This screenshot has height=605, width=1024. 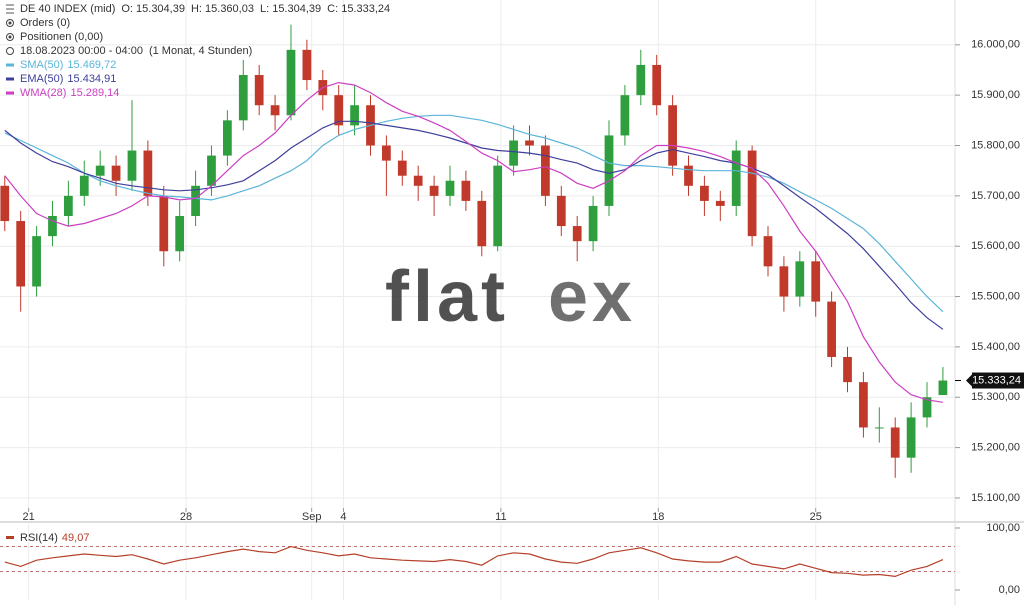 What do you see at coordinates (41, 79) in the screenshot?
I see `legend-name: EMA(50)` at bounding box center [41, 79].